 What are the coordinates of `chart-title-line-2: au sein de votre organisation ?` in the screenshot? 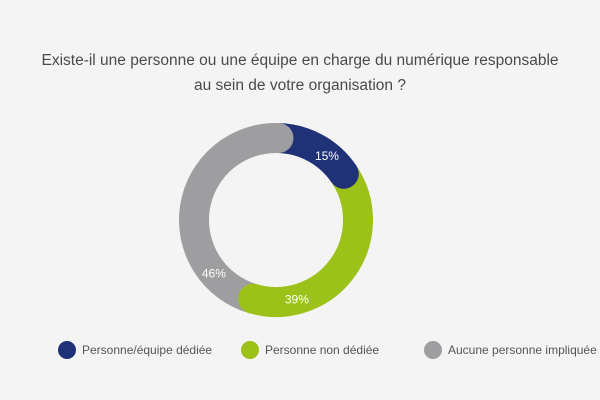 It's located at (300, 85).